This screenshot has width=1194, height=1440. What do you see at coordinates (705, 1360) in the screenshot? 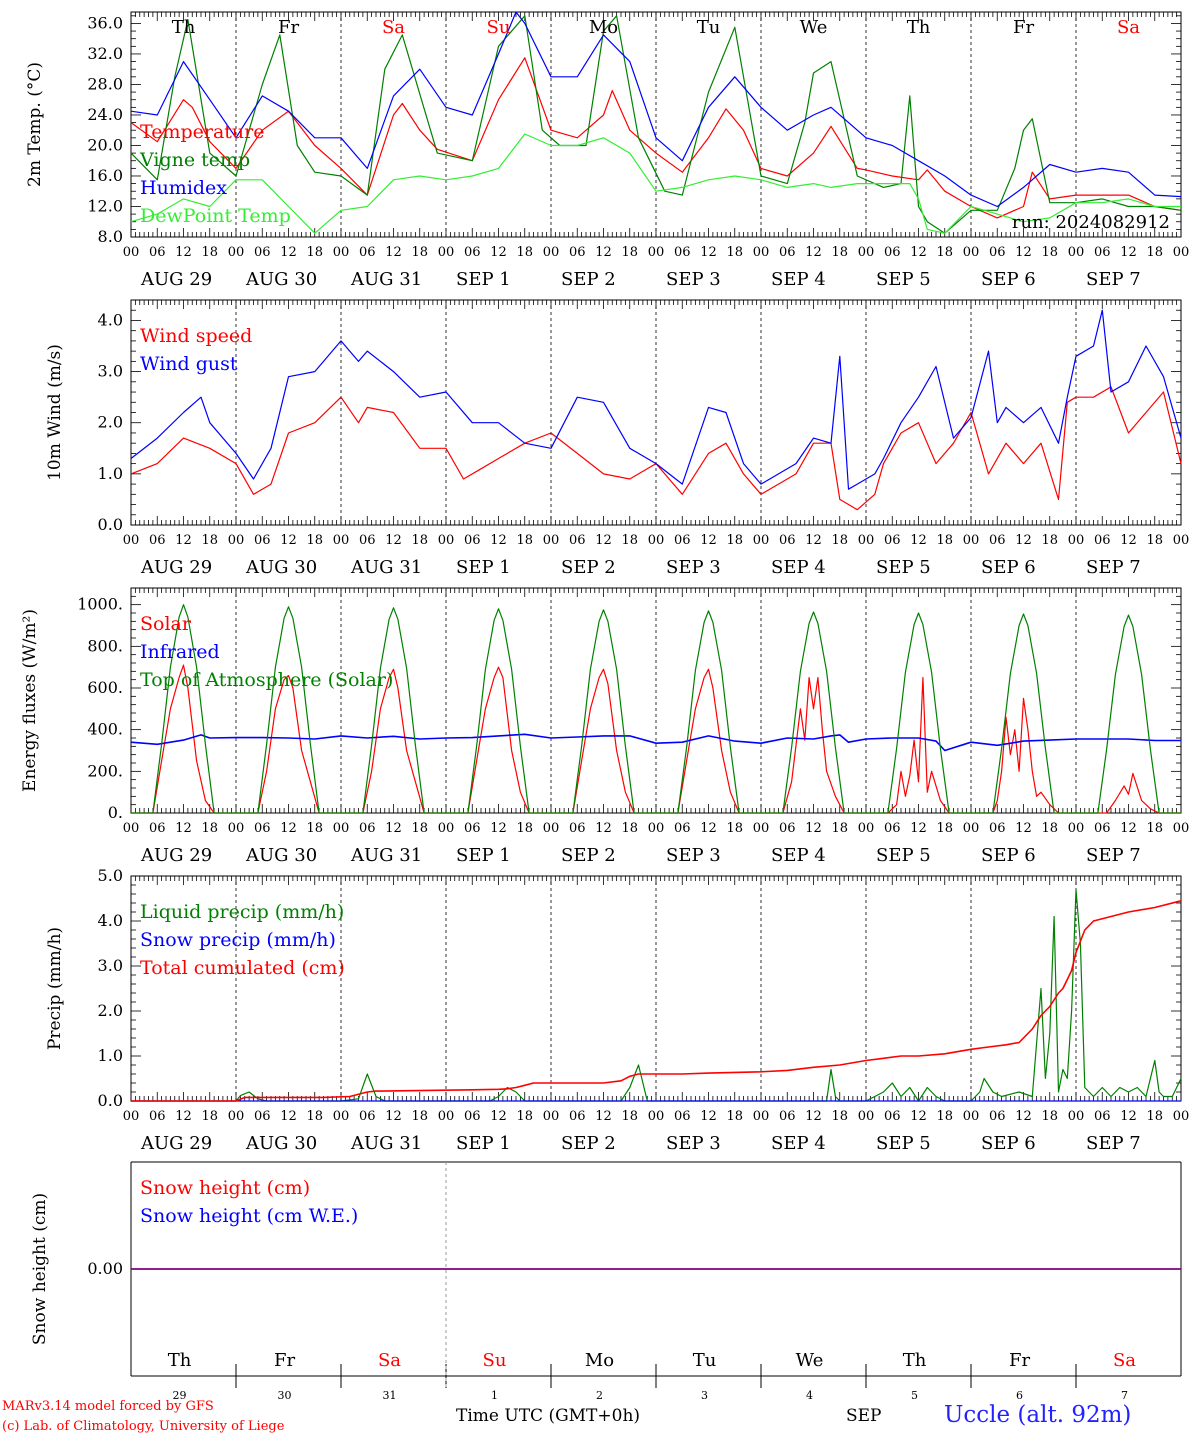
I see `weekday-label: Tu` at bounding box center [705, 1360].